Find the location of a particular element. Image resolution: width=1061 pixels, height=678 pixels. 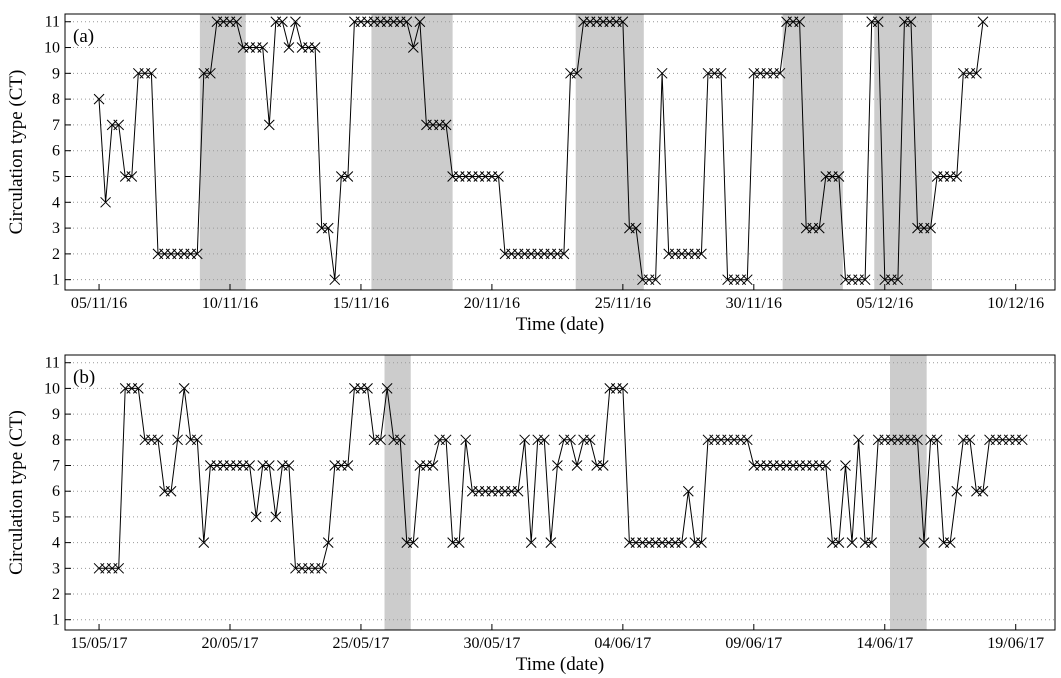

x-tick-label: 20/11/16 is located at coordinates (492, 303).